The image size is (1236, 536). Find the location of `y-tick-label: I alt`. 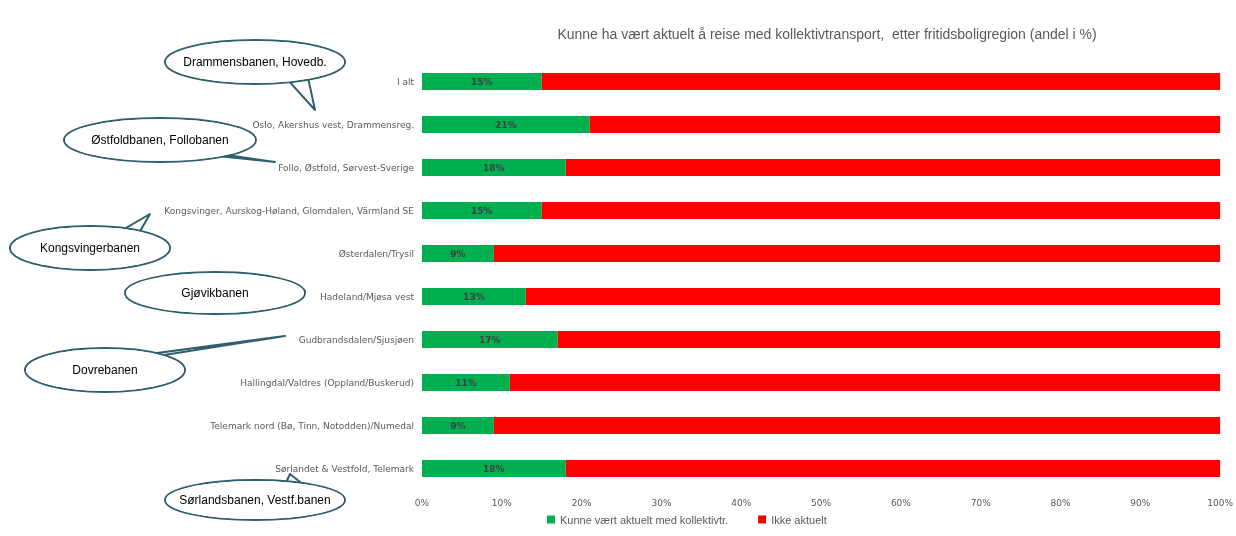

y-tick-label: I alt is located at coordinates (405, 81).